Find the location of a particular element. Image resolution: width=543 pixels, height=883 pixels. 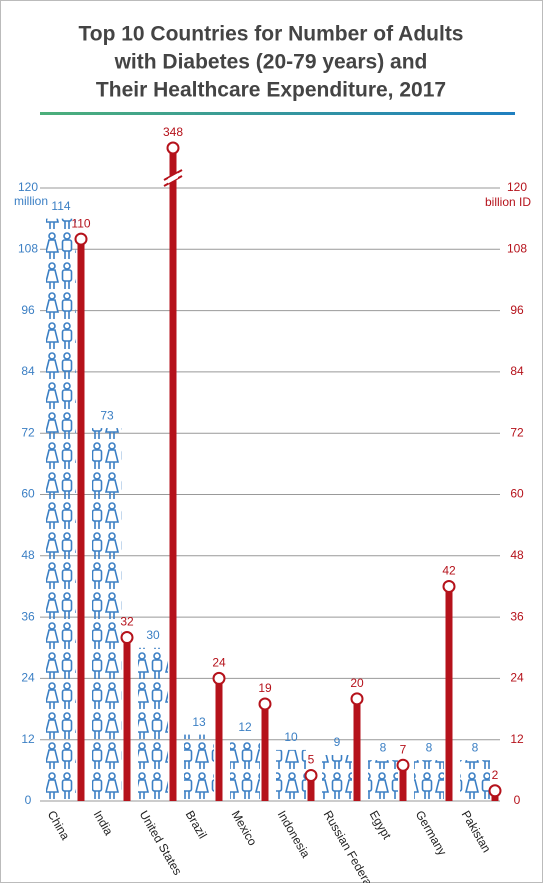

y-tick-label: 60 is located at coordinates (28, 494).